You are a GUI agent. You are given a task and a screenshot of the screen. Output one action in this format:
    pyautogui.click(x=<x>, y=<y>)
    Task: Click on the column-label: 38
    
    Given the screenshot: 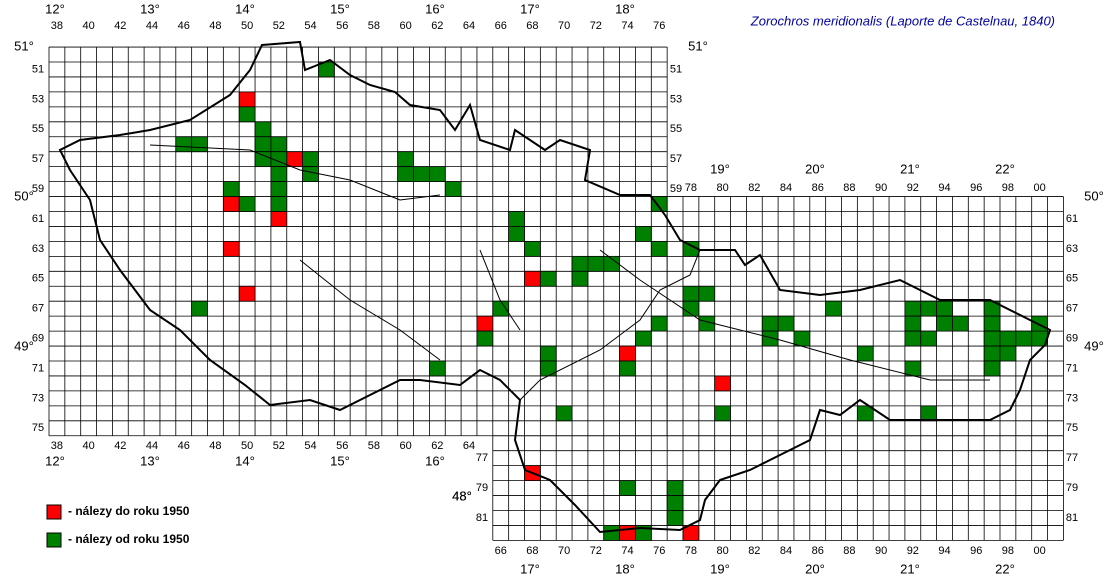 What is the action you would take?
    pyautogui.click(x=57, y=446)
    